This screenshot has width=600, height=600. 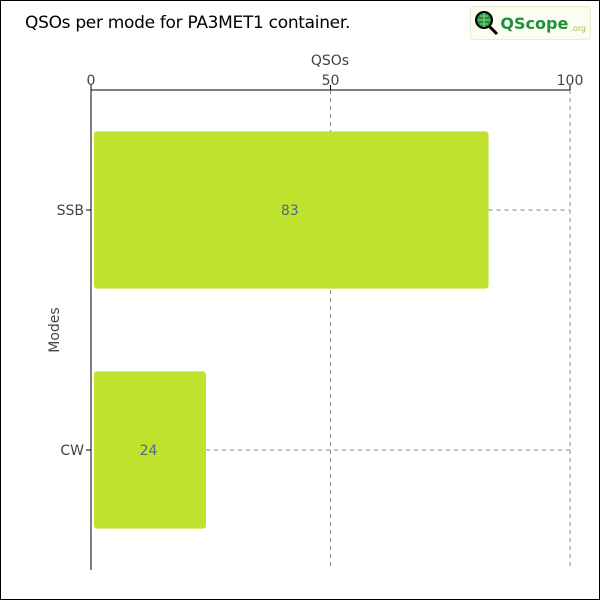 I want to click on data-label: 24, so click(x=149, y=451).